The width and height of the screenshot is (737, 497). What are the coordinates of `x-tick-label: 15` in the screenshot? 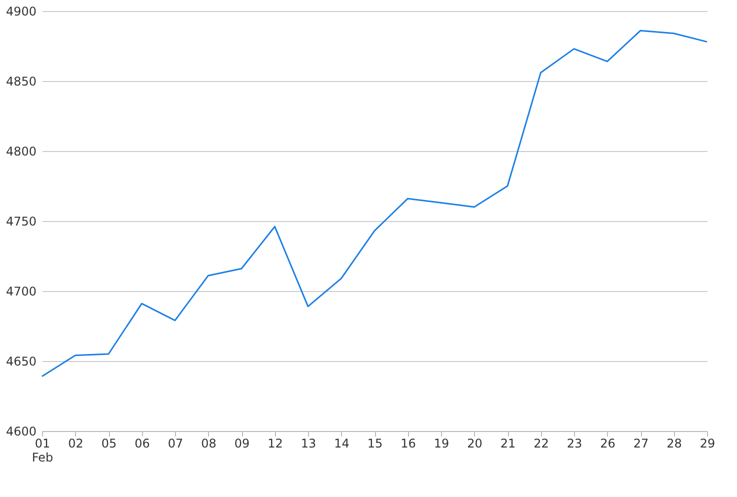 It's located at (375, 443).